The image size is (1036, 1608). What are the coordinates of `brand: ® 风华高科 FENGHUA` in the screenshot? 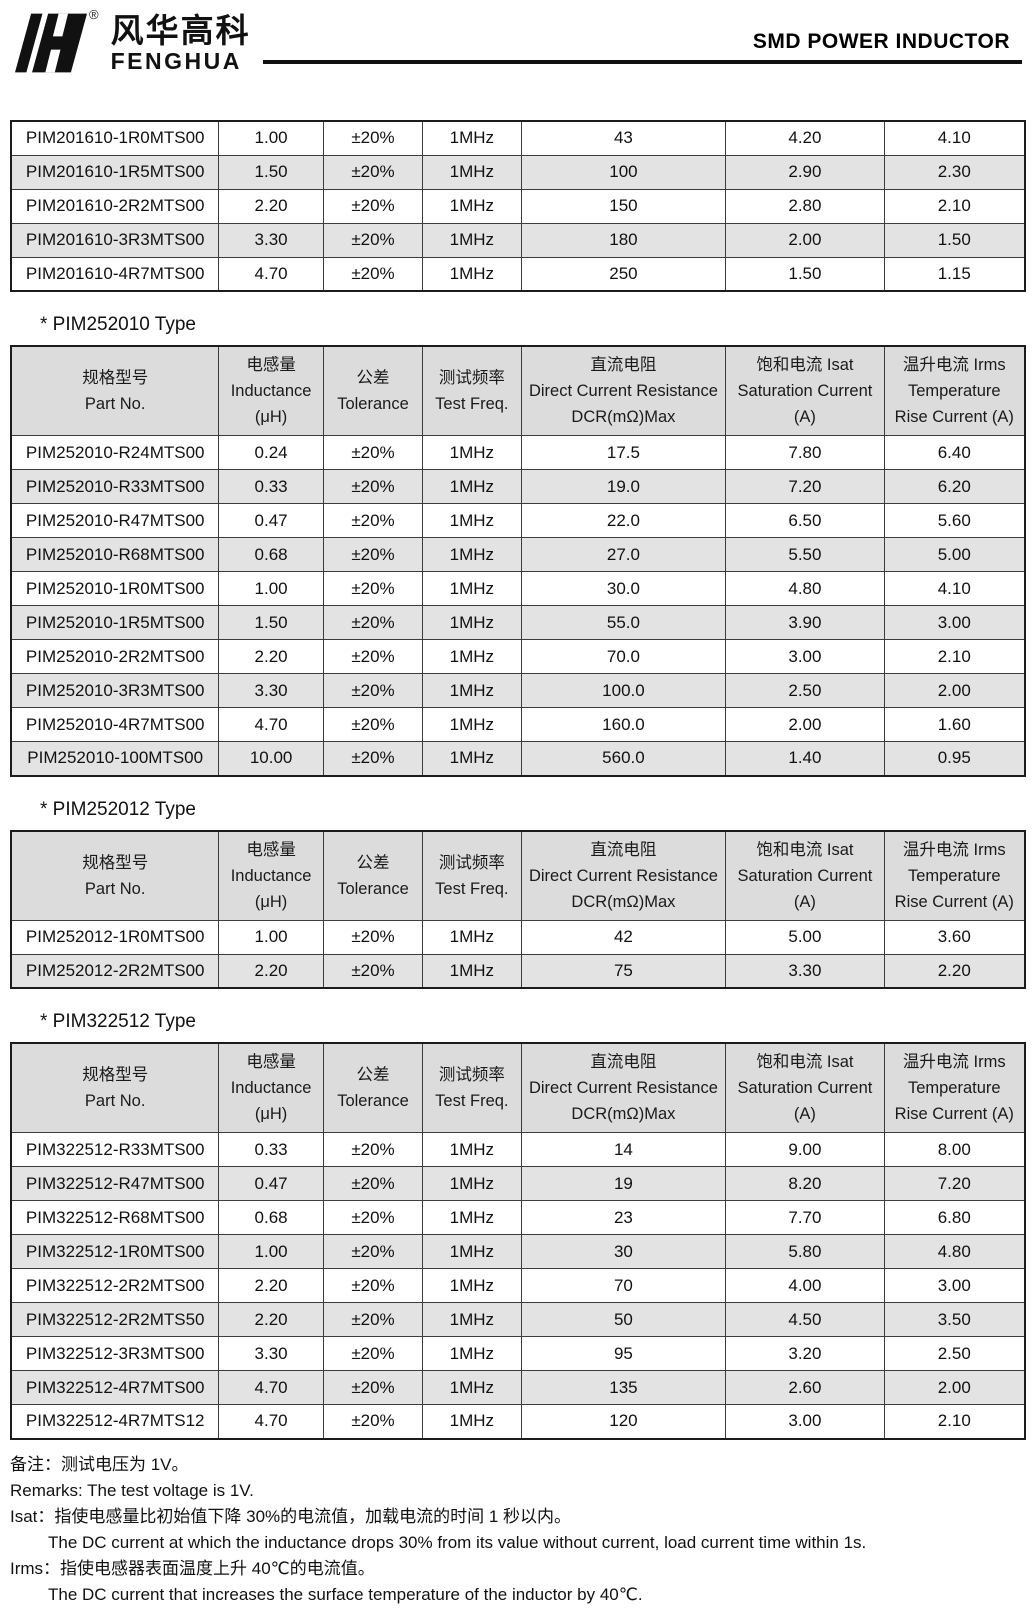 It's located at (139, 41).